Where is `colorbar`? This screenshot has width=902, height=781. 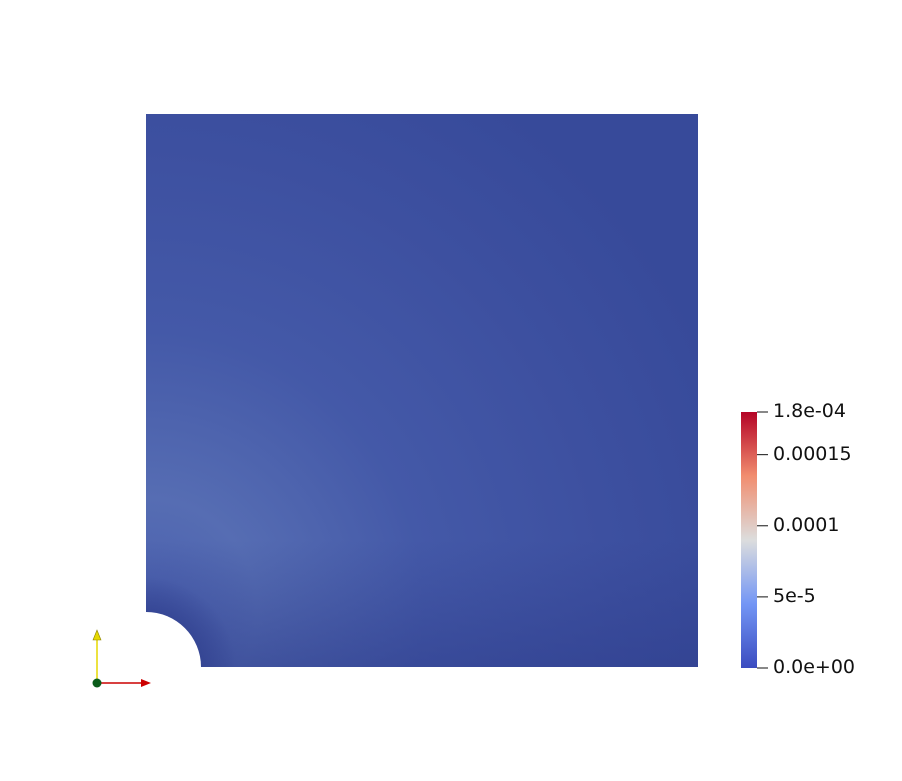
colorbar is located at coordinates (754, 540).